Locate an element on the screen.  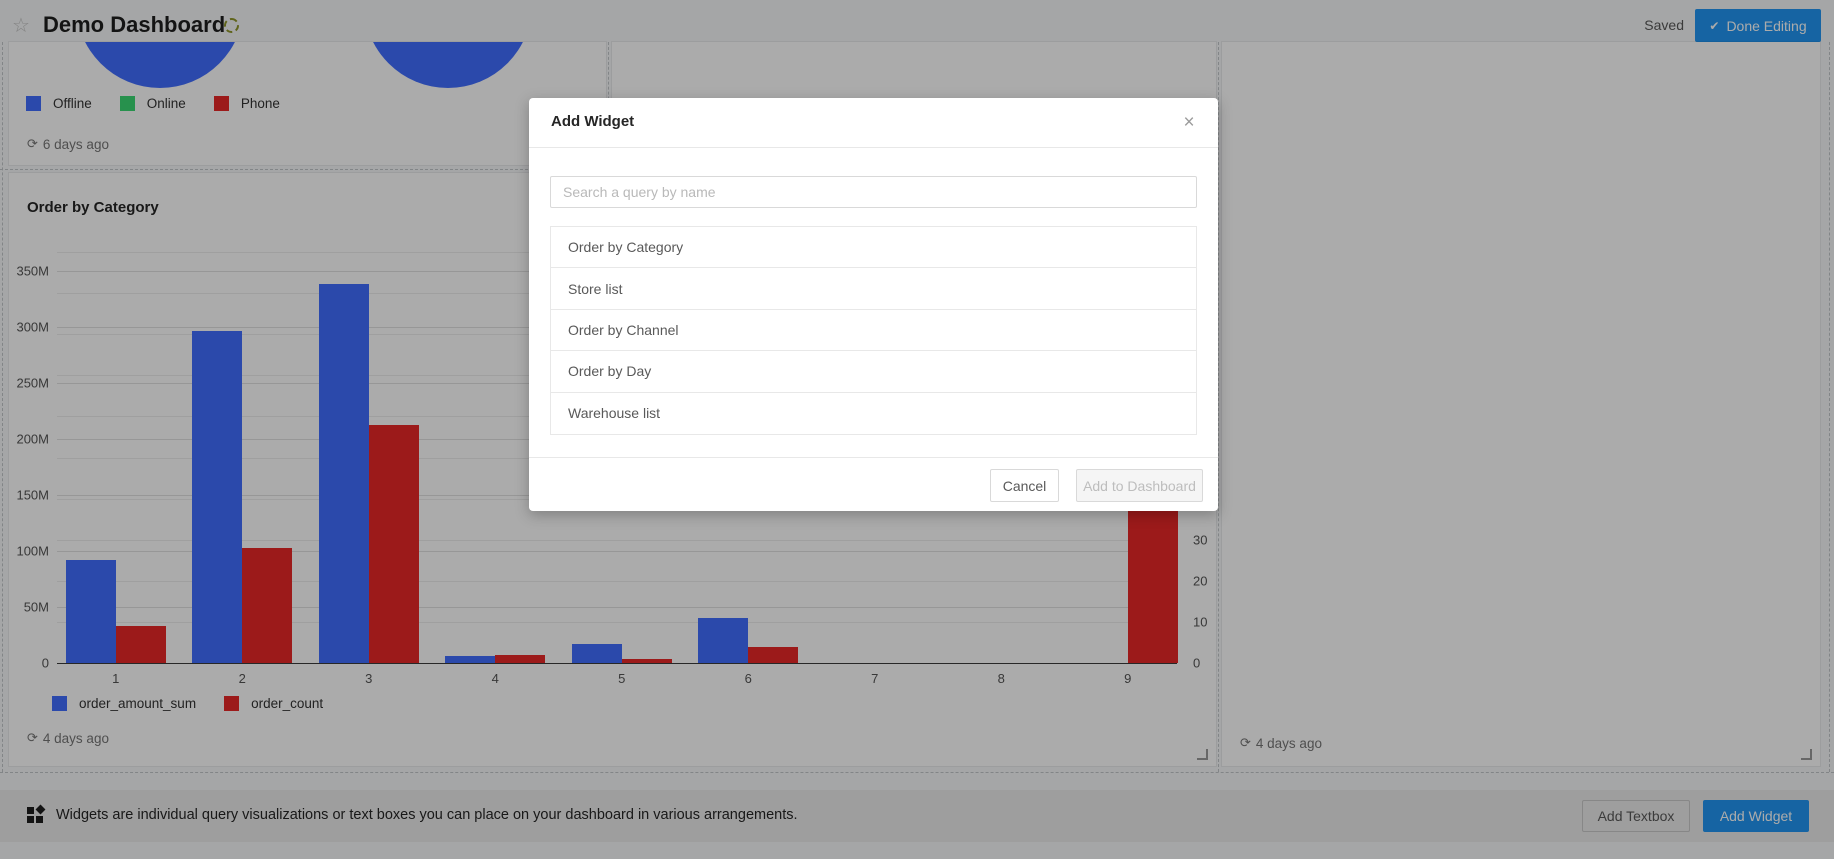
x-axis-line is located at coordinates (617, 663).